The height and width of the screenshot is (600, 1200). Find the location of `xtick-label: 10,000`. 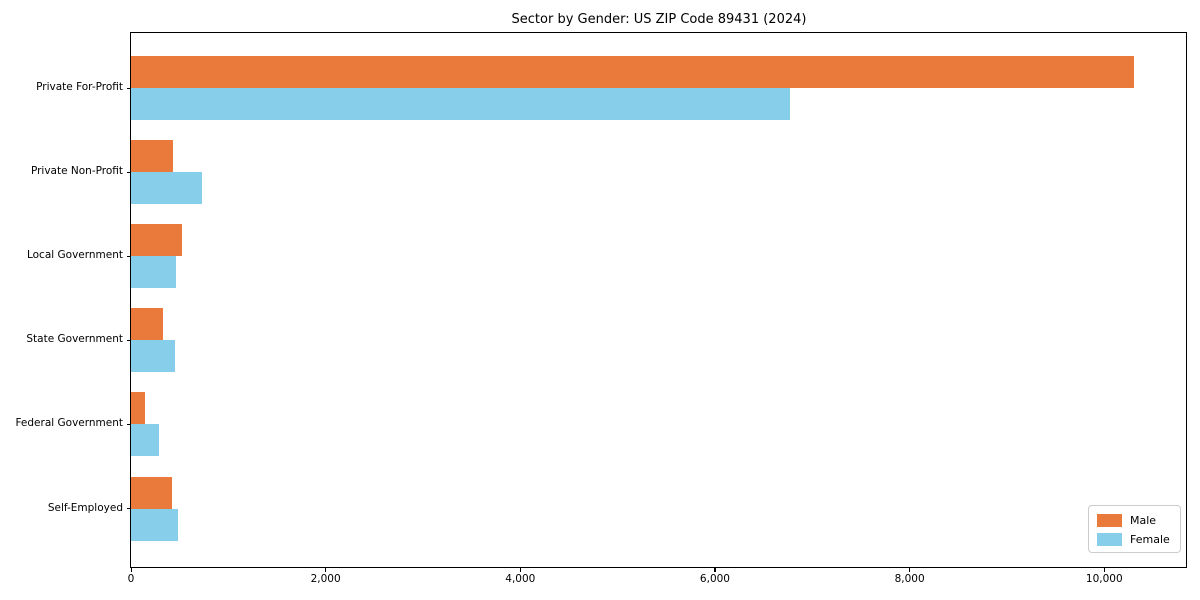

xtick-label: 10,000 is located at coordinates (1104, 579).